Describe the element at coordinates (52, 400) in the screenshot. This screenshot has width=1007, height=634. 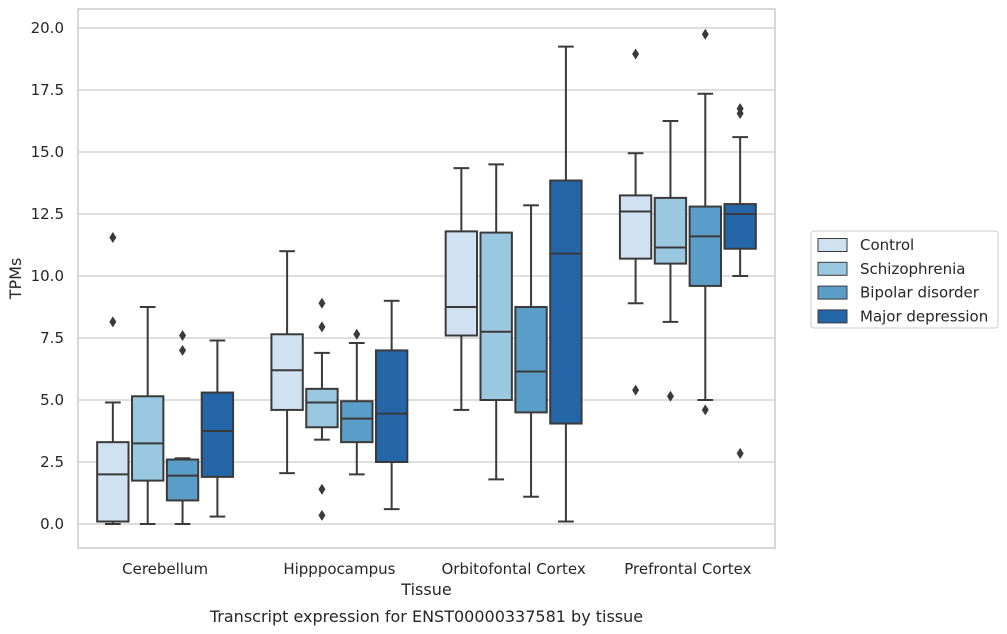
I see `y-tick-label: 5.0` at that location.